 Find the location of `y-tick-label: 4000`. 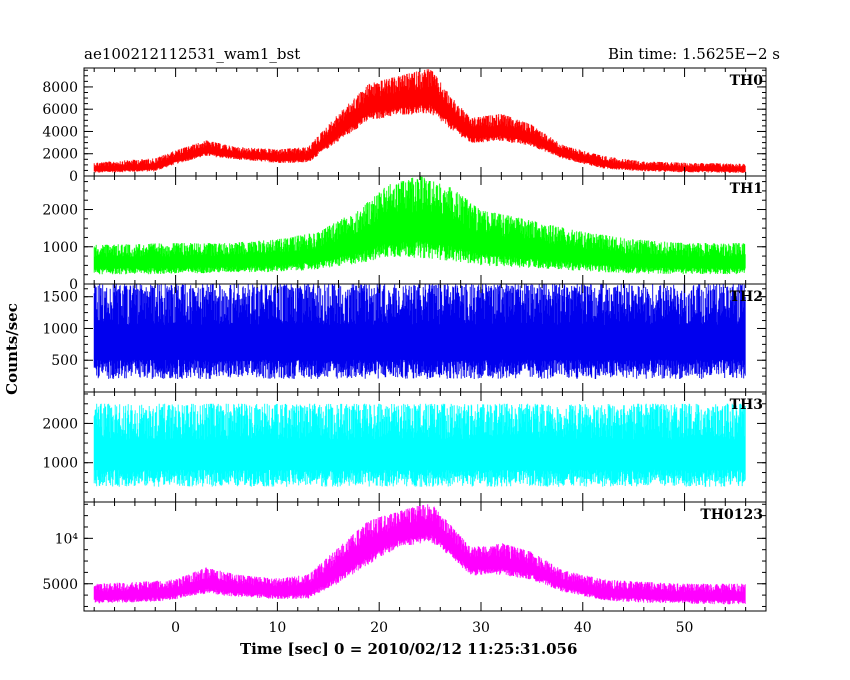

y-tick-label: 4000 is located at coordinates (60, 132).